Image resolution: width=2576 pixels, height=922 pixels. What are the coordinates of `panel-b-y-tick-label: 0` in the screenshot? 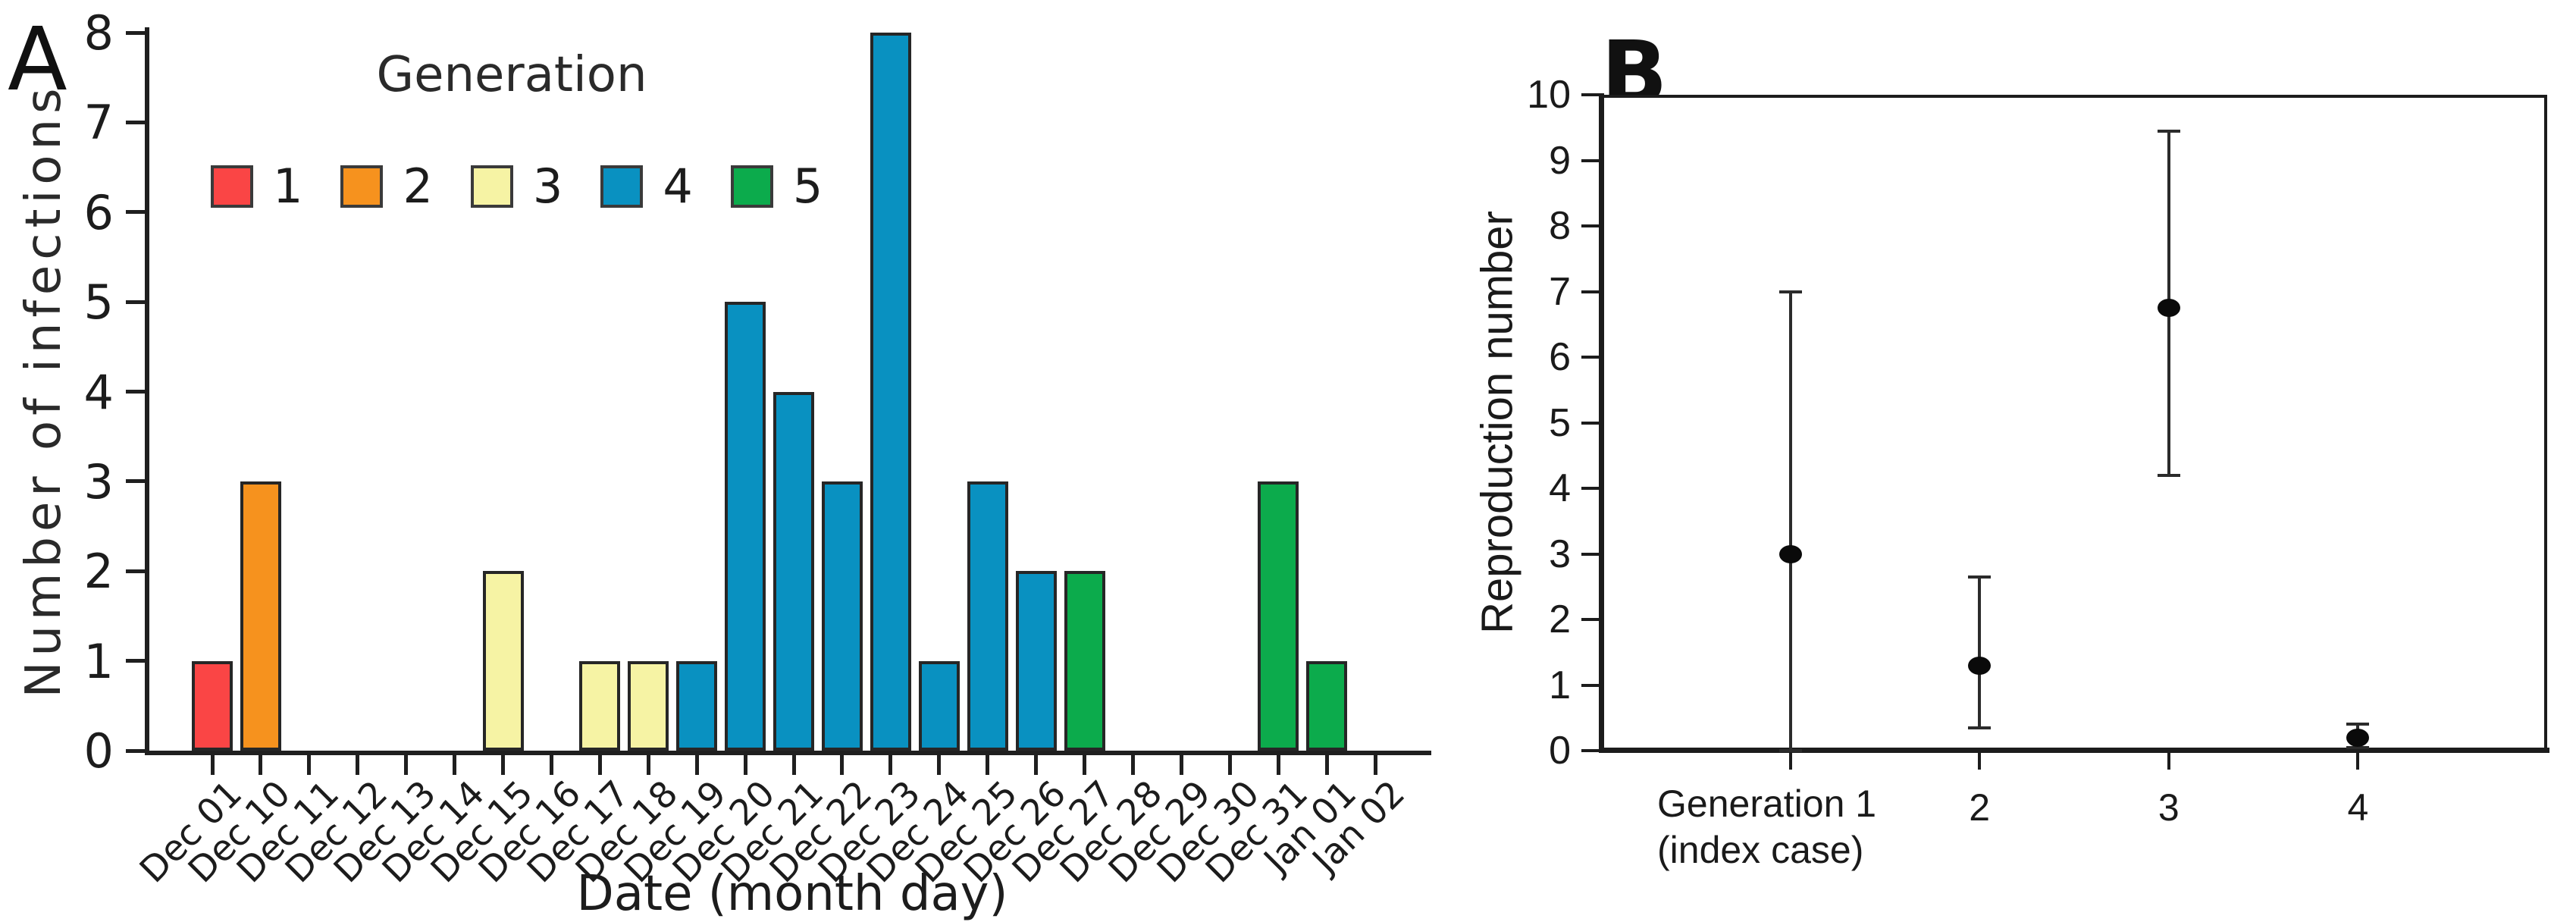 It's located at (1560, 751).